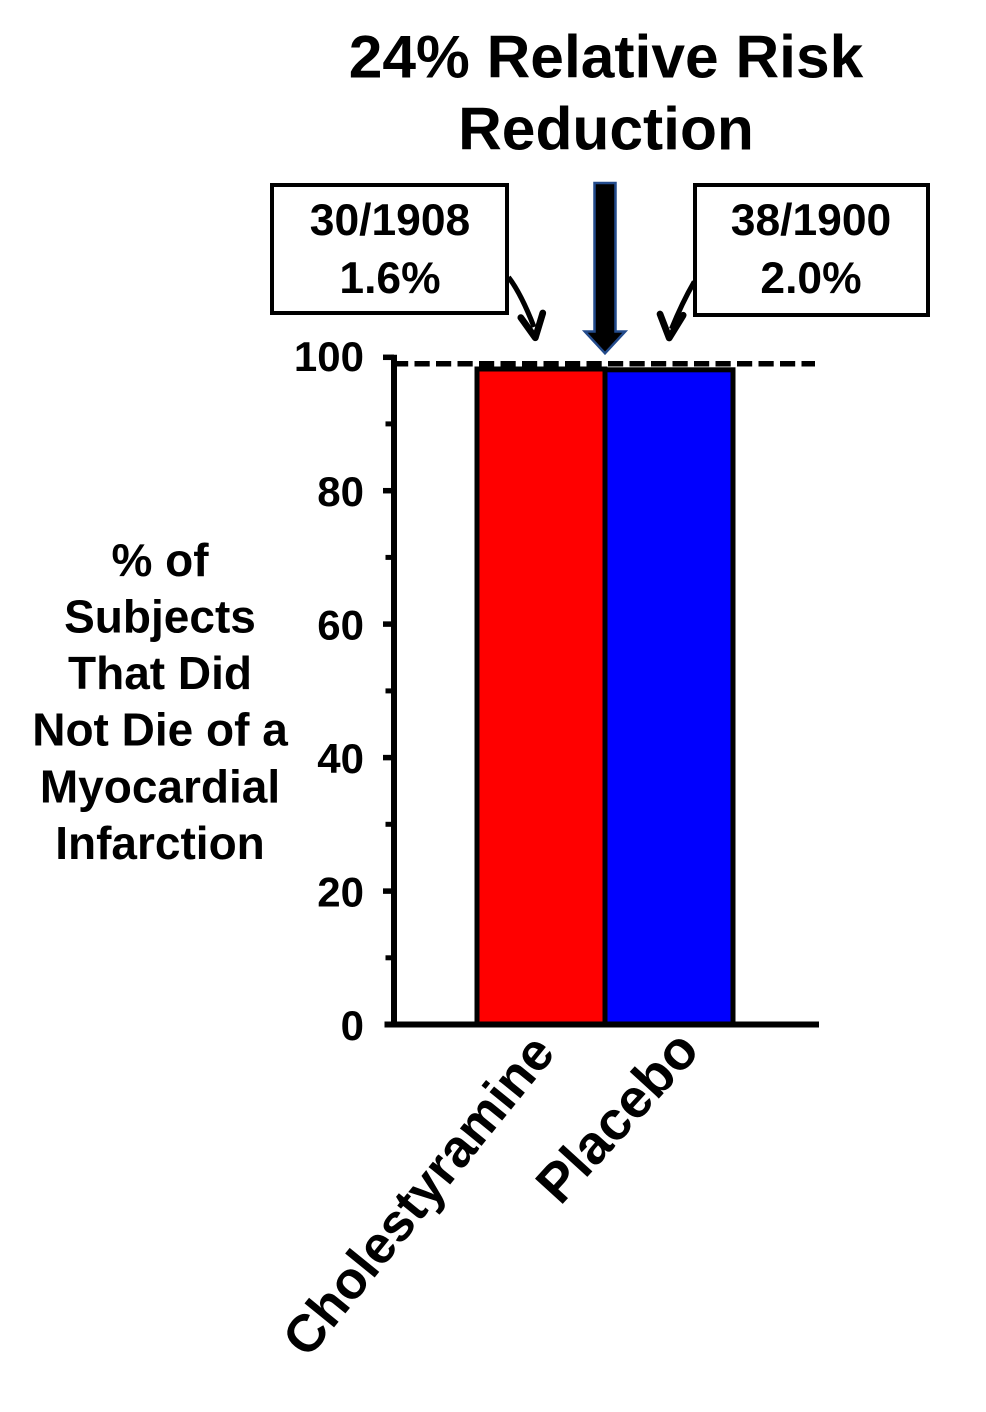 Image resolution: width=986 pixels, height=1412 pixels. What do you see at coordinates (340, 624) in the screenshot?
I see `svg-text: 60` at bounding box center [340, 624].